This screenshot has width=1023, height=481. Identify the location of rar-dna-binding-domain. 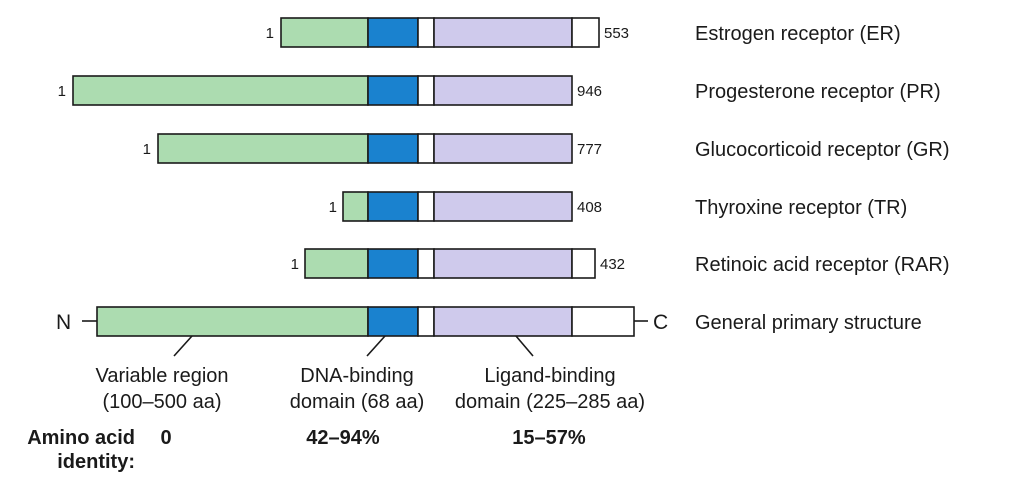
(393, 263).